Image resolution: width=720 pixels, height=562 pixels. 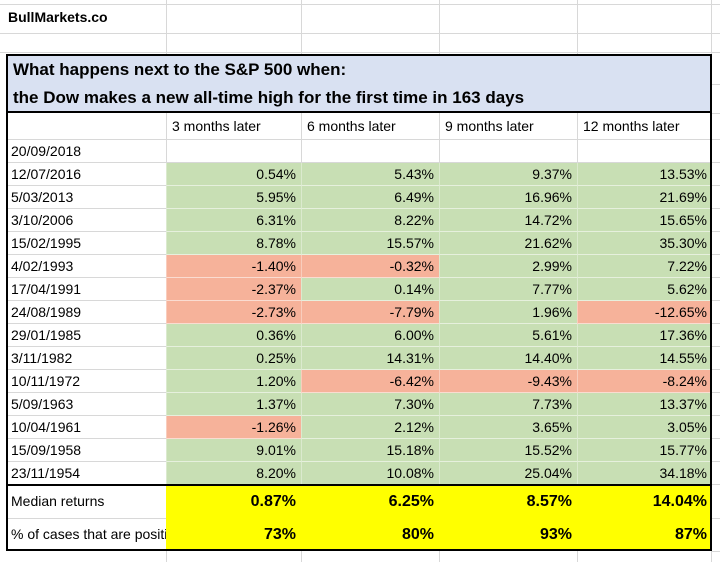 What do you see at coordinates (711, 302) in the screenshot?
I see `table-border` at bounding box center [711, 302].